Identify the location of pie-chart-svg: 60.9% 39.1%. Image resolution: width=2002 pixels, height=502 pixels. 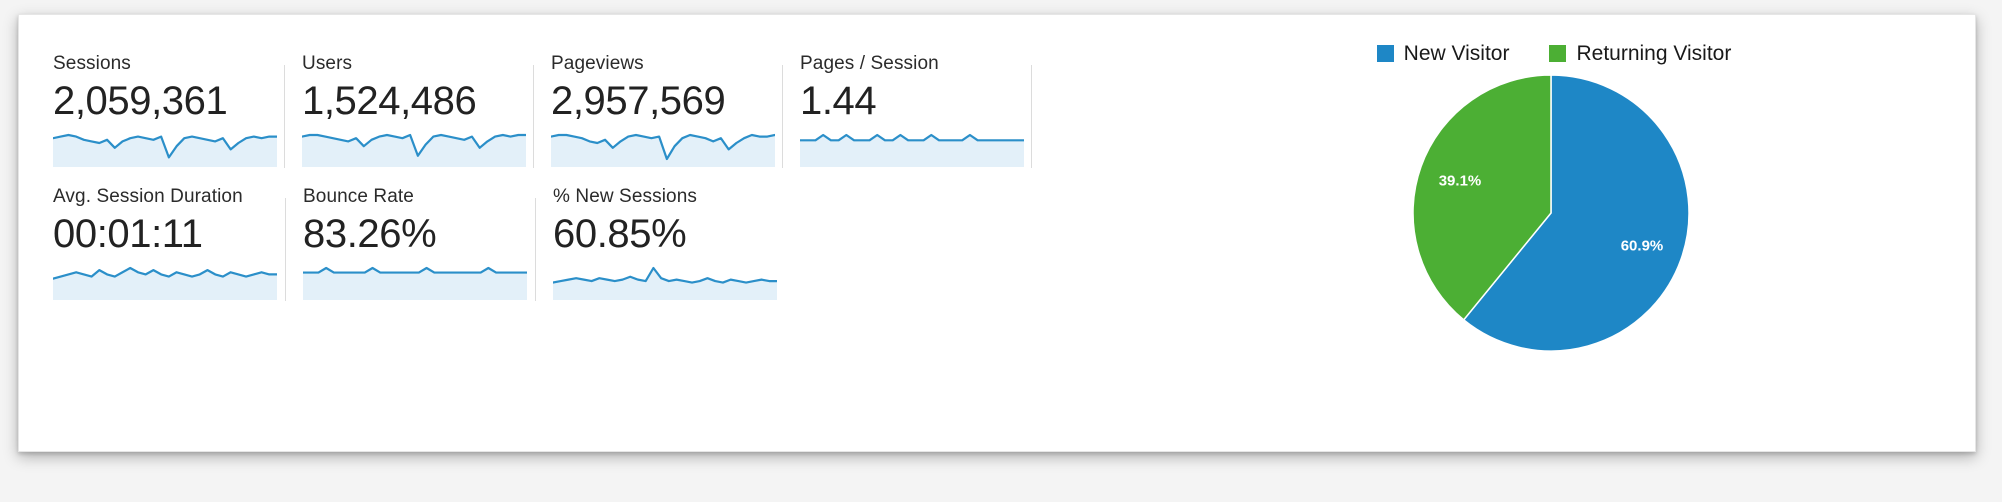
(1551, 213).